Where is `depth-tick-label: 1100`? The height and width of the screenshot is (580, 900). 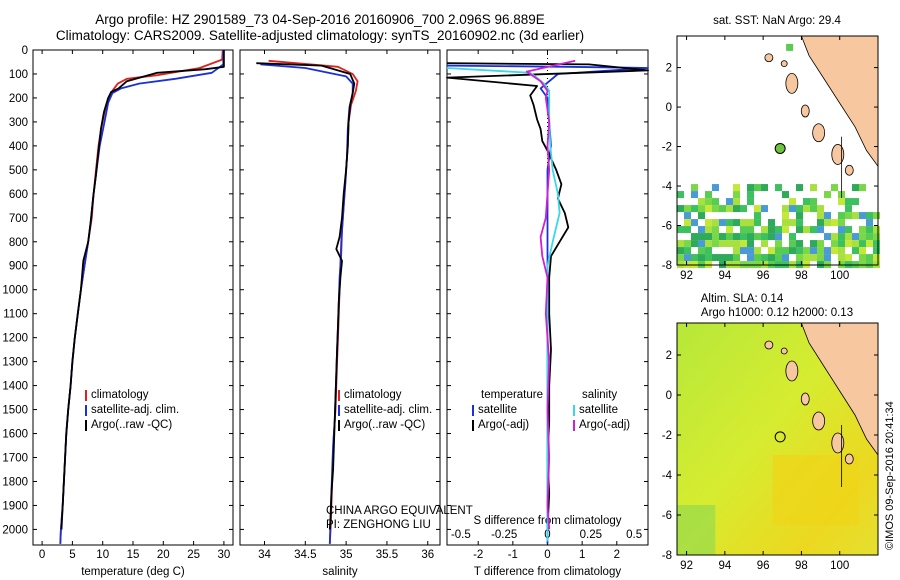
depth-tick-label: 1100 is located at coordinates (15, 315).